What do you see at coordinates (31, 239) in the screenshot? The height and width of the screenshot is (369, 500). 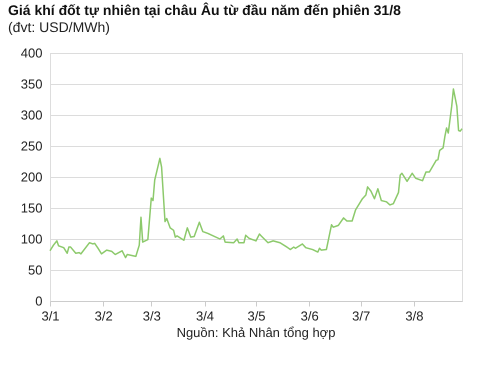 I see `y-tick-label: 100` at bounding box center [31, 239].